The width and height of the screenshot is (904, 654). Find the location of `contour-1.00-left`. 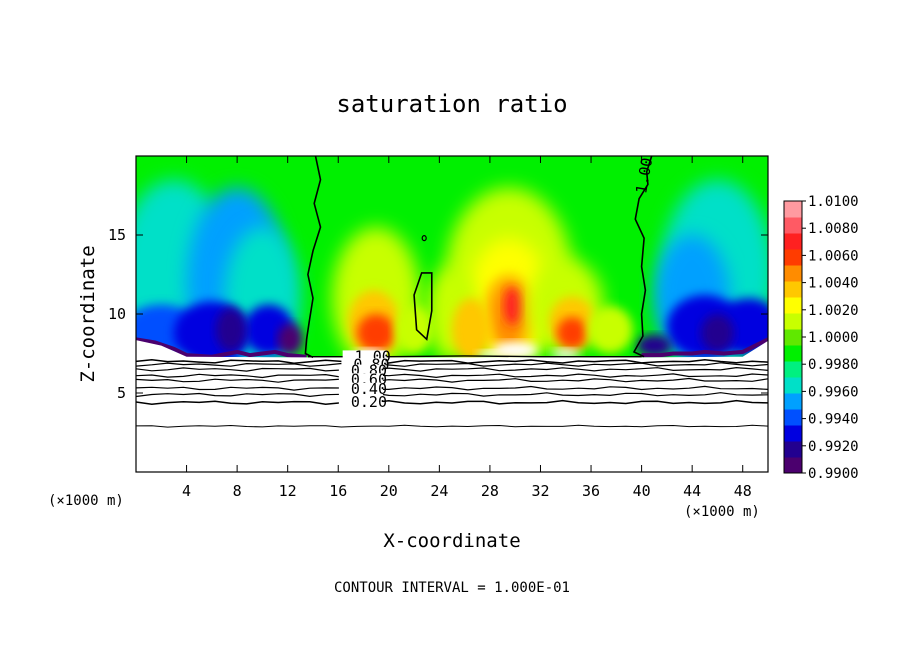

contour-1.00-left is located at coordinates (313, 257).